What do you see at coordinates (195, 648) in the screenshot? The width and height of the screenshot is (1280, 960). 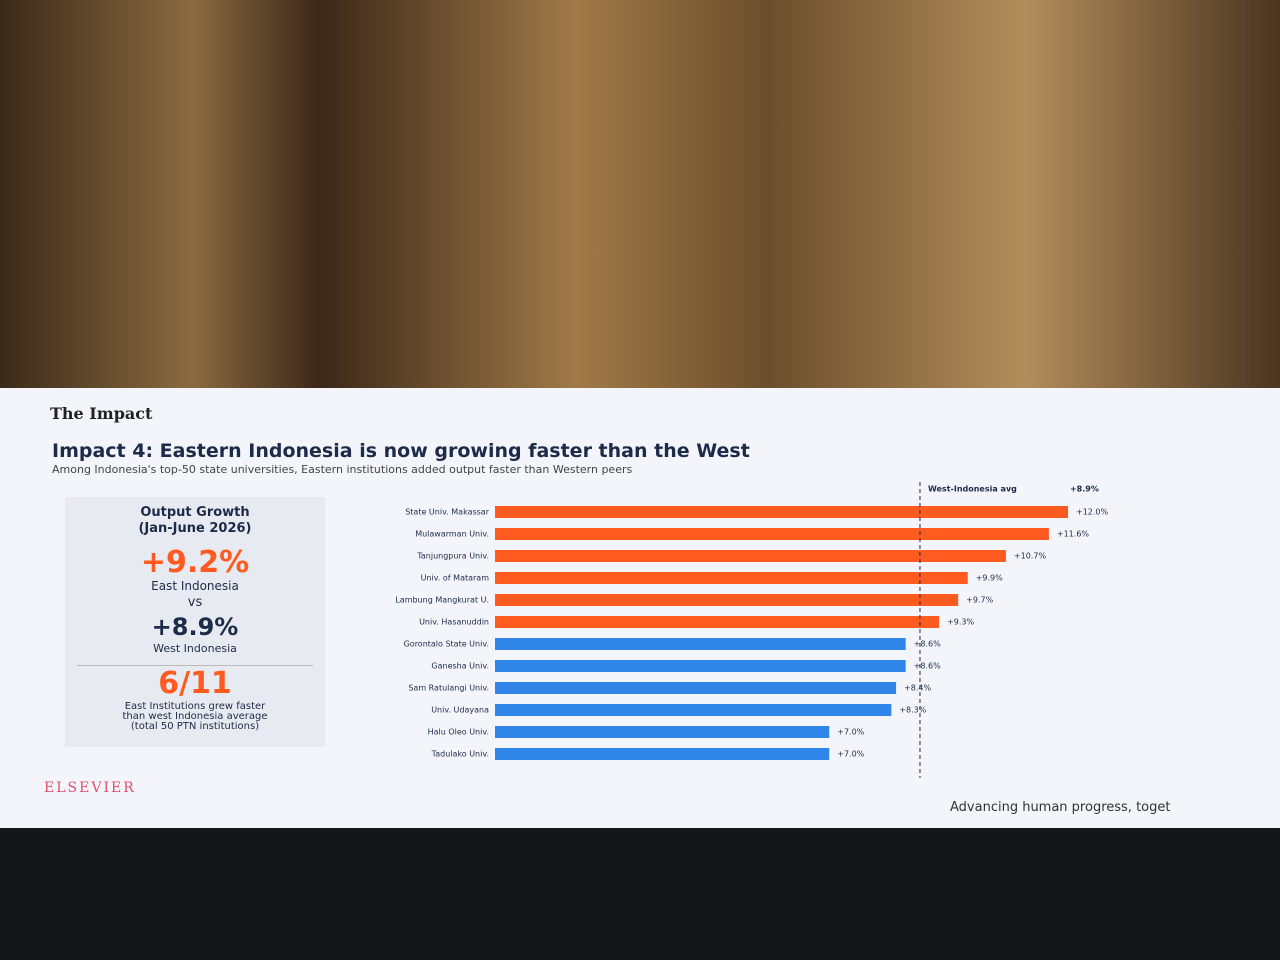 I see `west-label: West Indonesia` at bounding box center [195, 648].